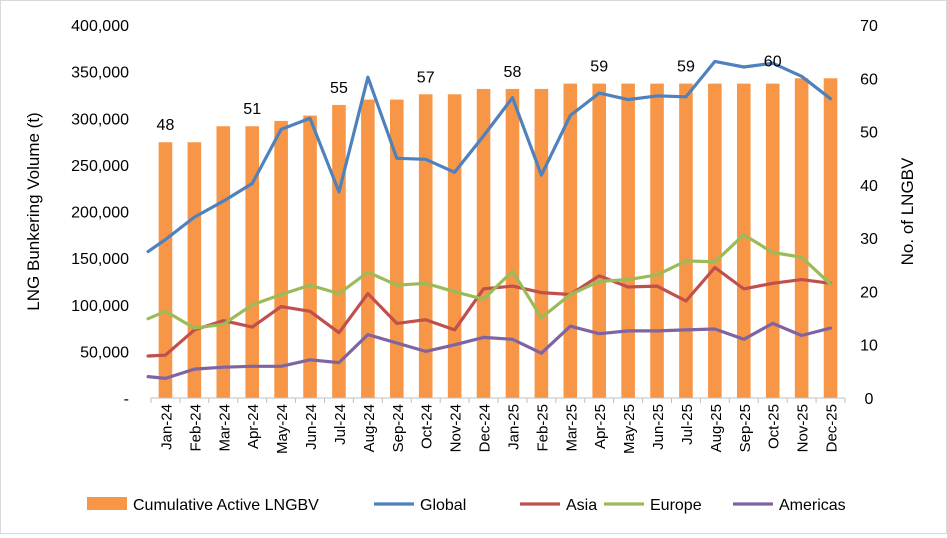 The height and width of the screenshot is (538, 947). What do you see at coordinates (869, 26) in the screenshot?
I see `y-right-tick-label: 70` at bounding box center [869, 26].